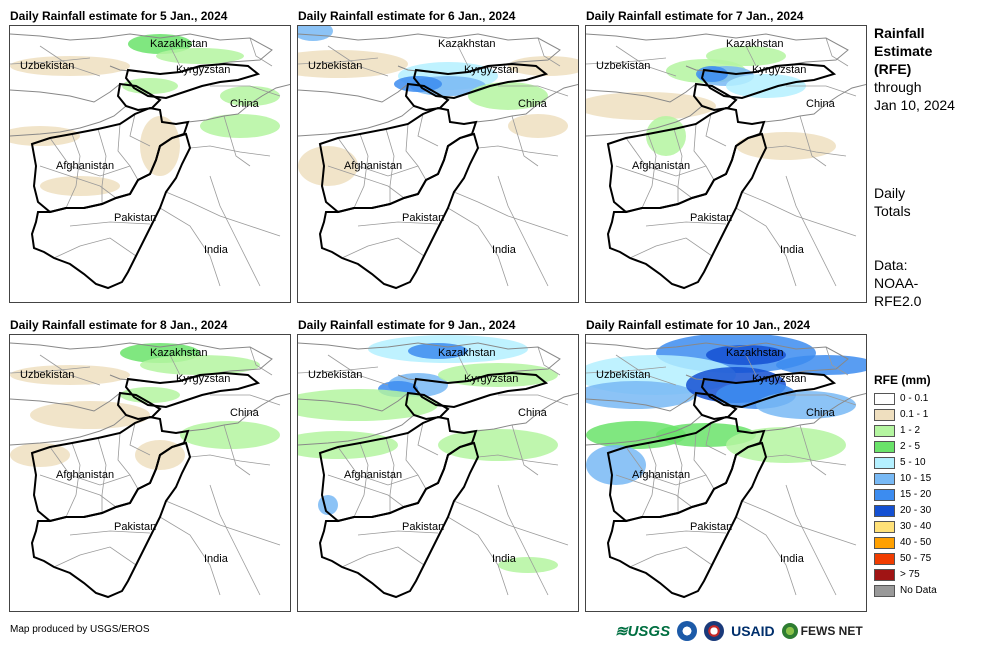 Image resolution: width=983 pixels, height=649 pixels. What do you see at coordinates (890, 193) in the screenshot?
I see `sidebar-daily-line1: Daily` at bounding box center [890, 193].